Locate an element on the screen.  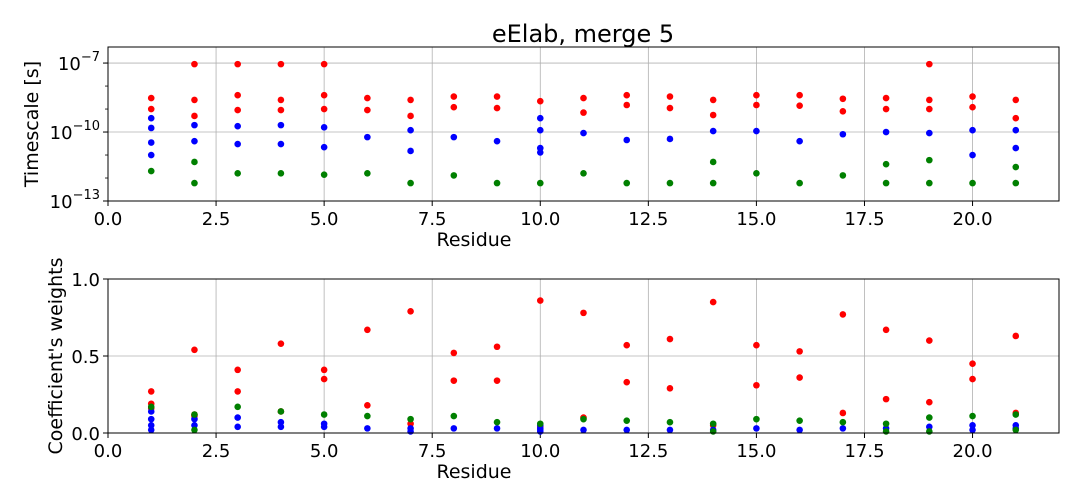
x-tick-label: 5.0 is located at coordinates (324, 451).